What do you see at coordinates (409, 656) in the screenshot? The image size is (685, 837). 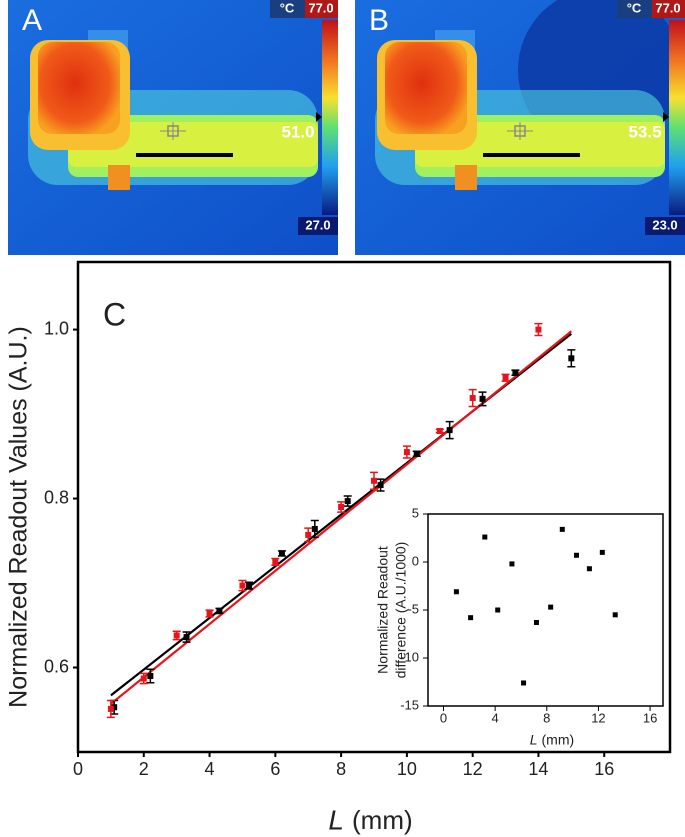 I see `y-tick-label: -10` at bounding box center [409, 656].